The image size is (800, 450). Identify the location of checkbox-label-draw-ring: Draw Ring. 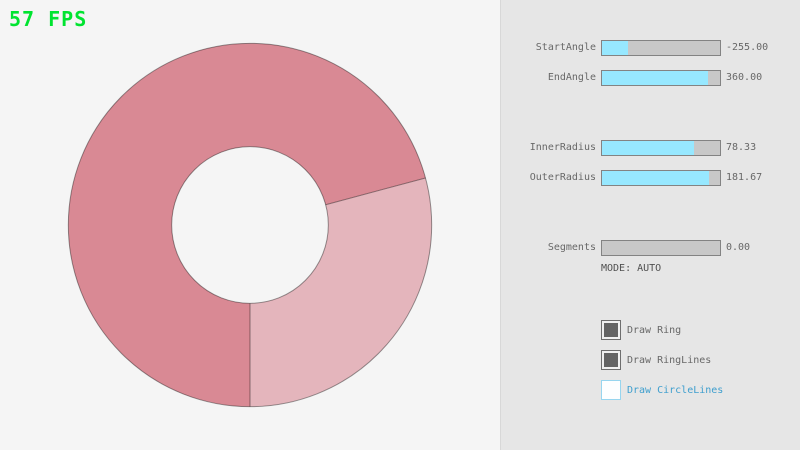
(654, 330).